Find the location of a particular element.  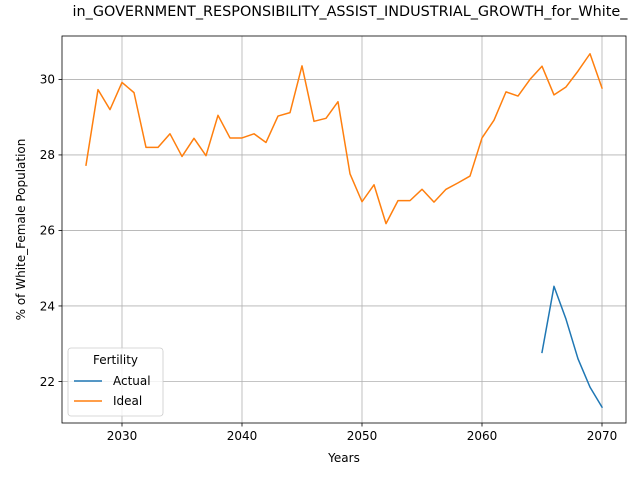

x-tick-label-2070: 2070 is located at coordinates (602, 436).